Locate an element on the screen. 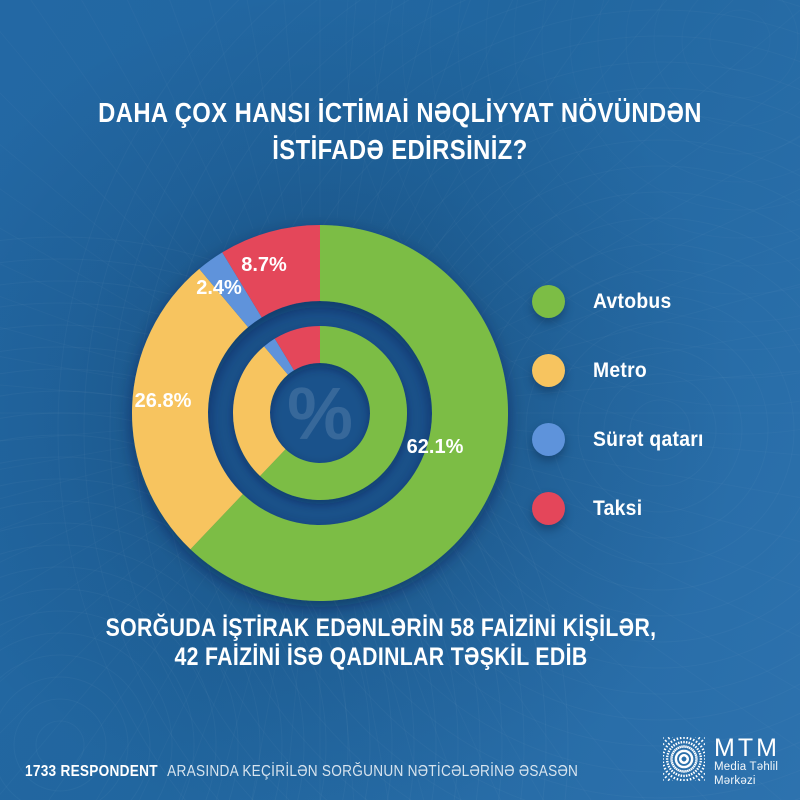  donut-inner-ring is located at coordinates (320, 413).